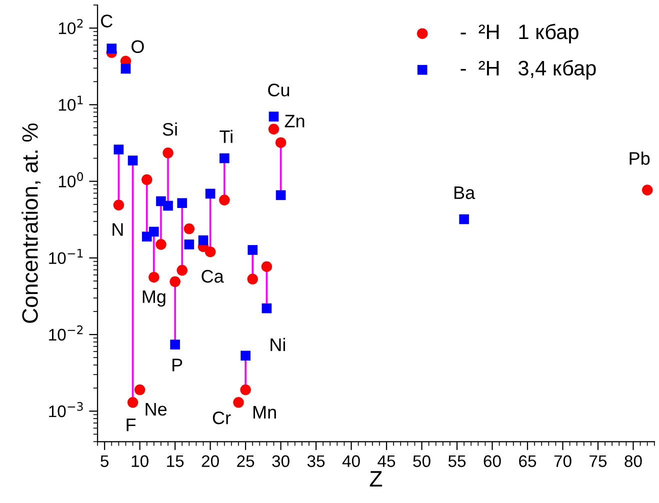  What do you see at coordinates (117, 229) in the screenshot?
I see `annotation: N` at bounding box center [117, 229].